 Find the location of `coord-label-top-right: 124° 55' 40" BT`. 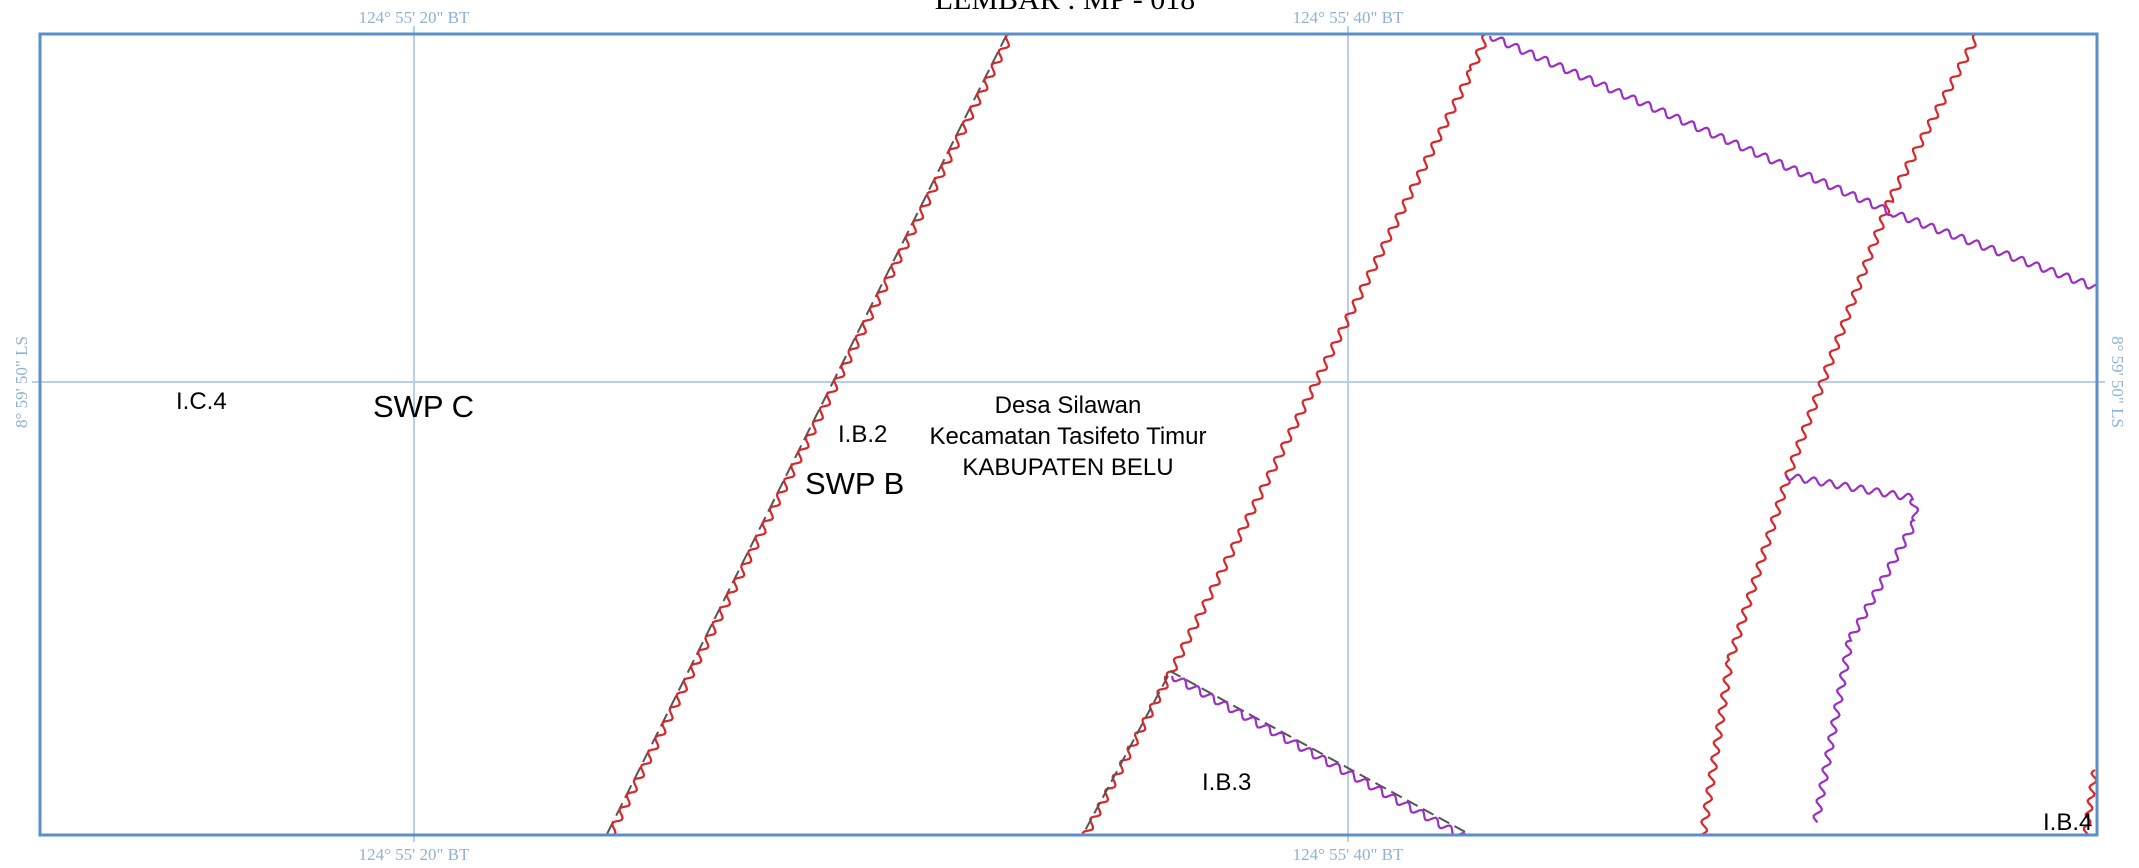

coord-label-top-right: 124° 55' 40" BT is located at coordinates (1348, 17).